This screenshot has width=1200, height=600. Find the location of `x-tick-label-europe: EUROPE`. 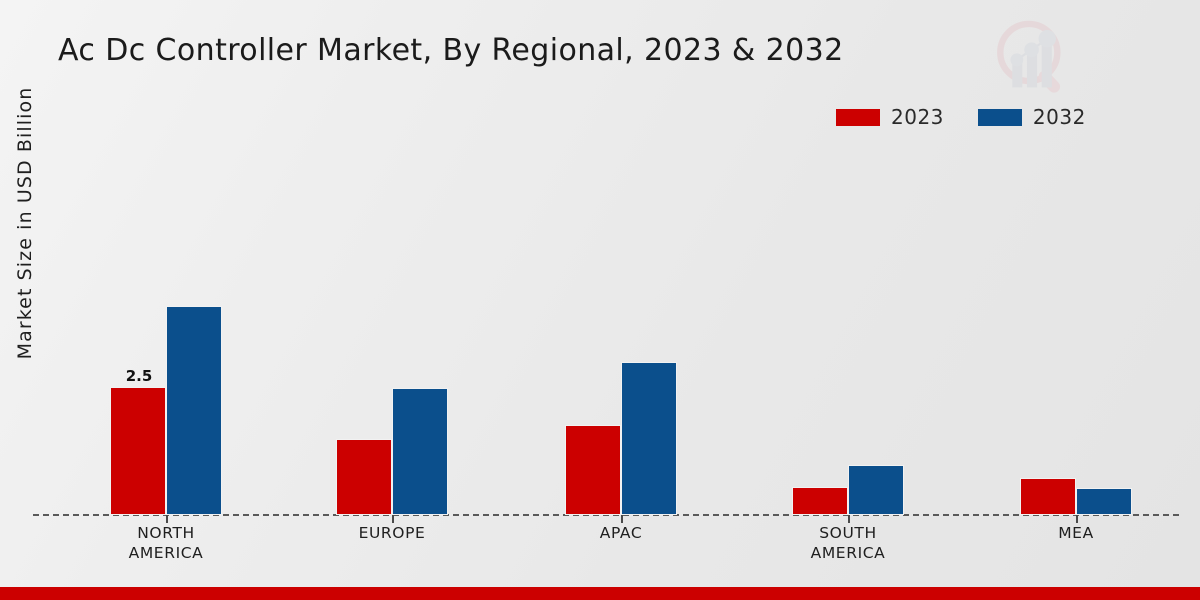

x-tick-label-europe: EUROPE is located at coordinates (392, 533).